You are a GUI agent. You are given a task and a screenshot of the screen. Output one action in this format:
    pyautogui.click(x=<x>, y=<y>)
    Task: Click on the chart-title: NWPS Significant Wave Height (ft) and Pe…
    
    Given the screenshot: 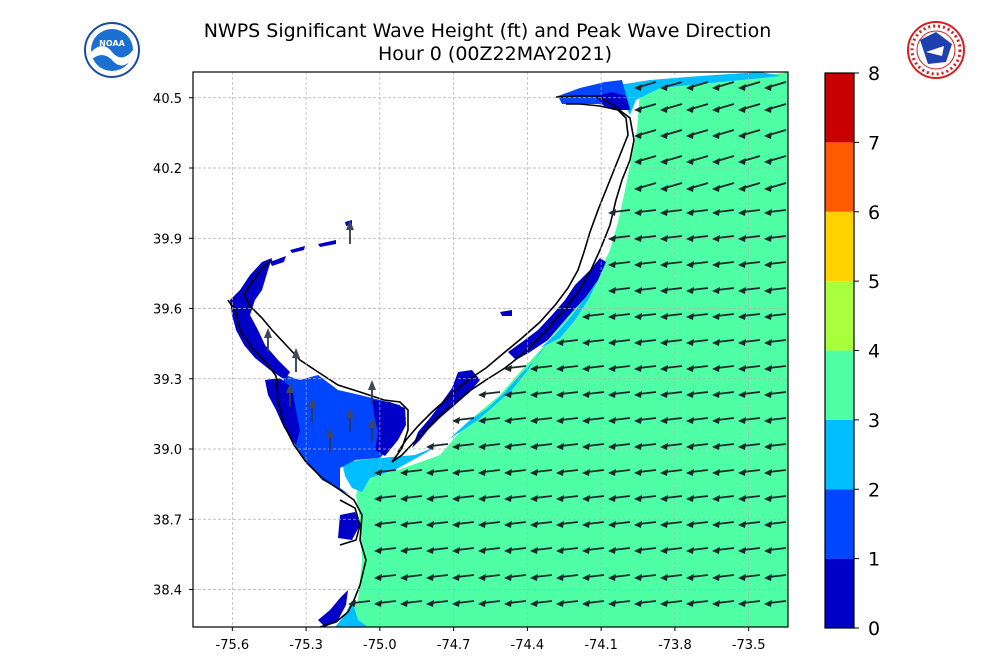 What is the action you would take?
    pyautogui.click(x=487, y=31)
    